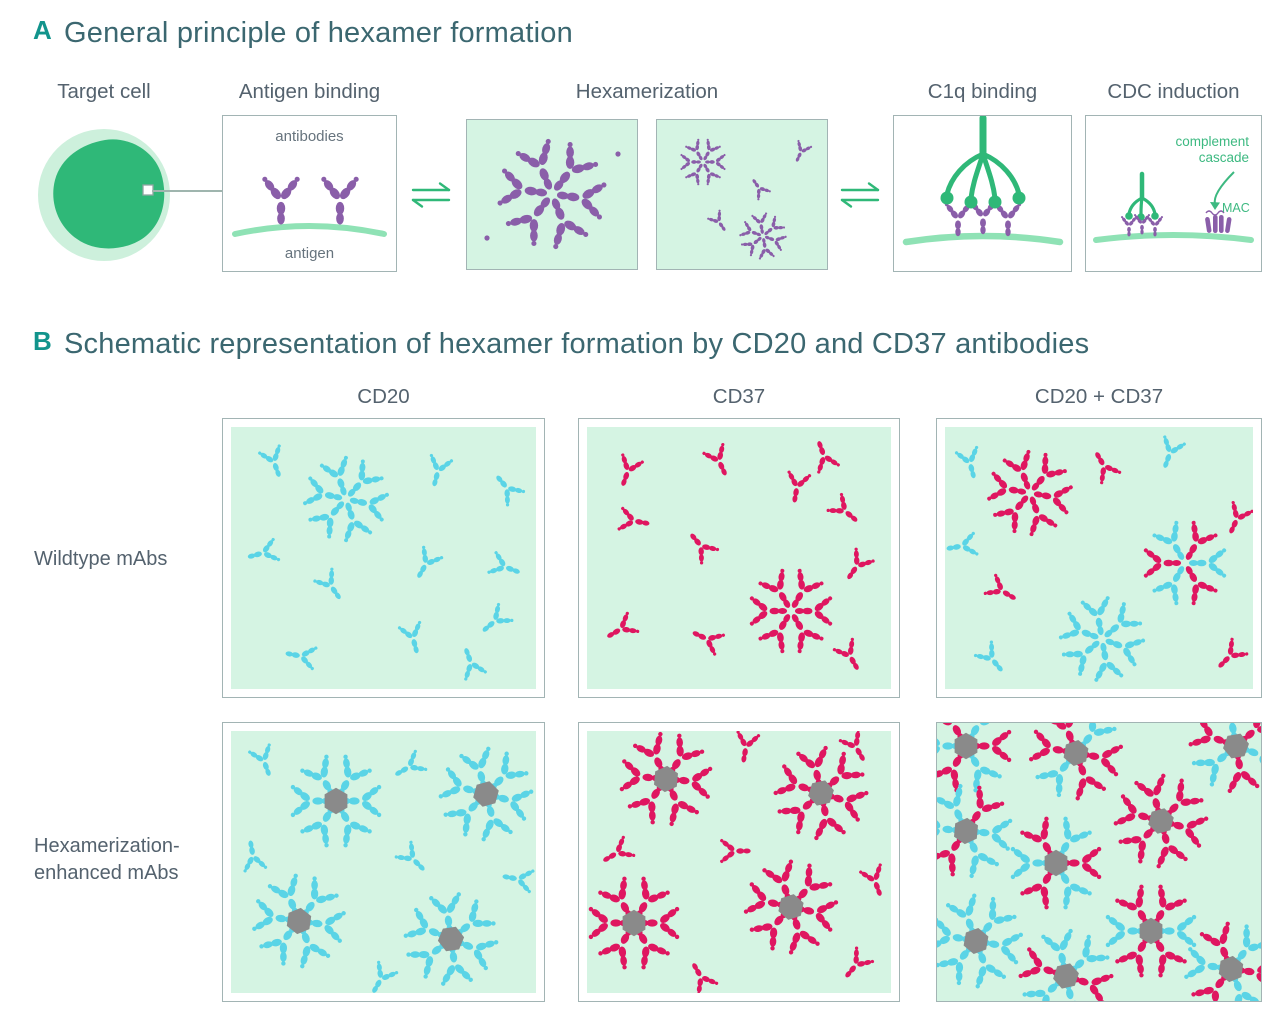 The height and width of the screenshot is (1023, 1280). What do you see at coordinates (386, 562) in the screenshot?
I see `wildtype-cd20-illustration` at bounding box center [386, 562].